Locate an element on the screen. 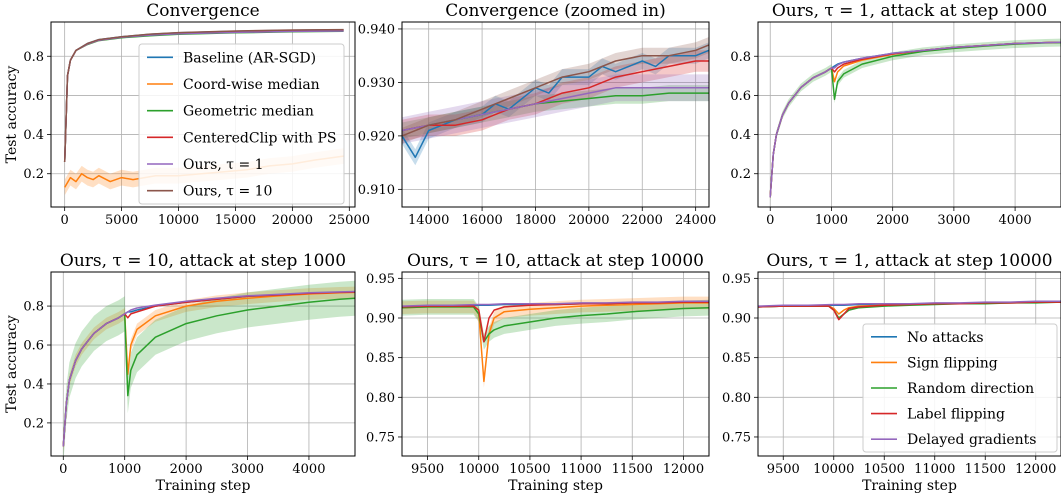 The width and height of the screenshot is (1061, 498). x-tick-label: 25000 is located at coordinates (349, 220).